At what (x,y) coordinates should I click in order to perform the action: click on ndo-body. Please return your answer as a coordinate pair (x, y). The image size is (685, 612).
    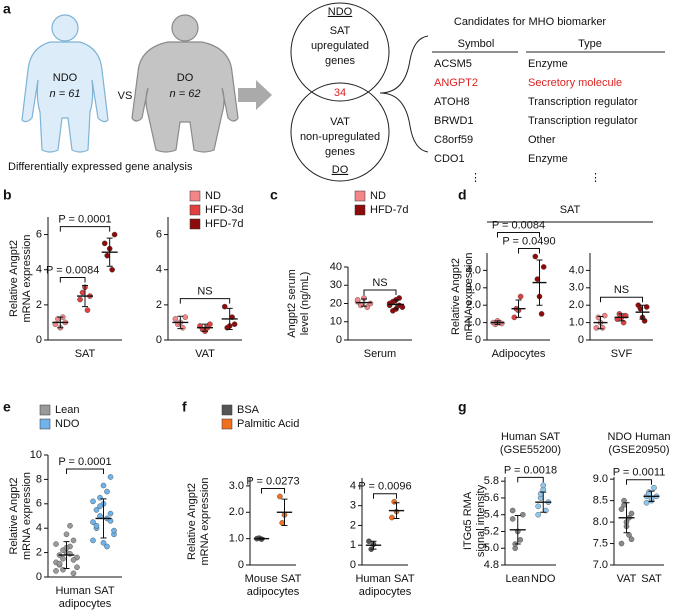
    Looking at the image, I should click on (65, 83).